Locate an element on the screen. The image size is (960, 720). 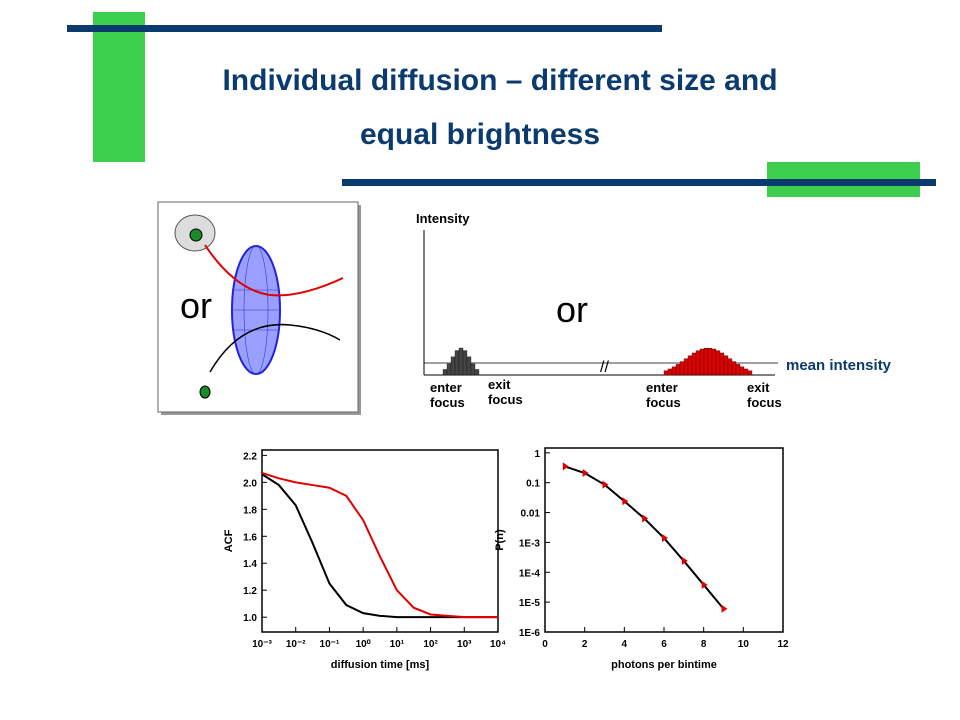
histograms is located at coordinates (597, 361).